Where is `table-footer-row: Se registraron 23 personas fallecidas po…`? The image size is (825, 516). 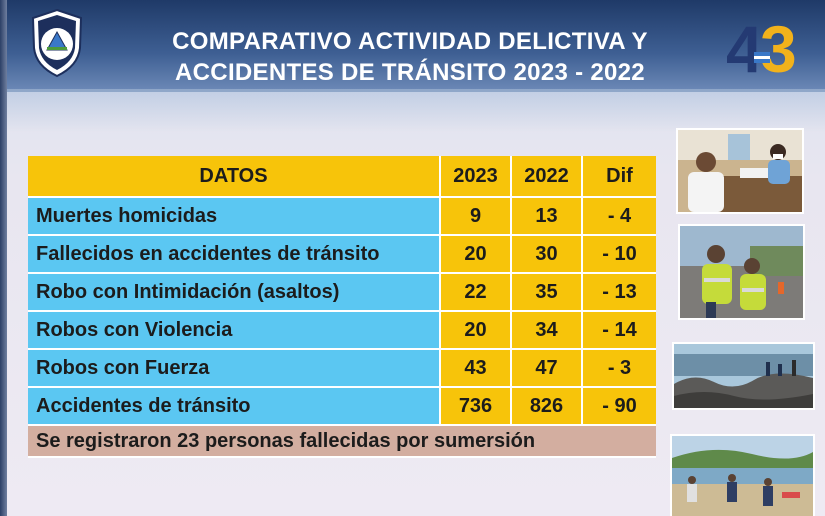 table-footer-row: Se registraron 23 personas fallecidas po… is located at coordinates (342, 442).